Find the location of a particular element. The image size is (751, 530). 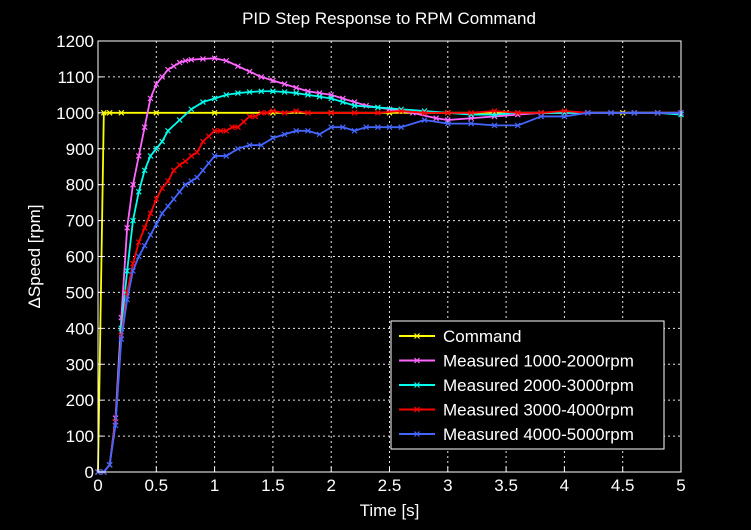

x-tick-label: 1.5 is located at coordinates (273, 485).